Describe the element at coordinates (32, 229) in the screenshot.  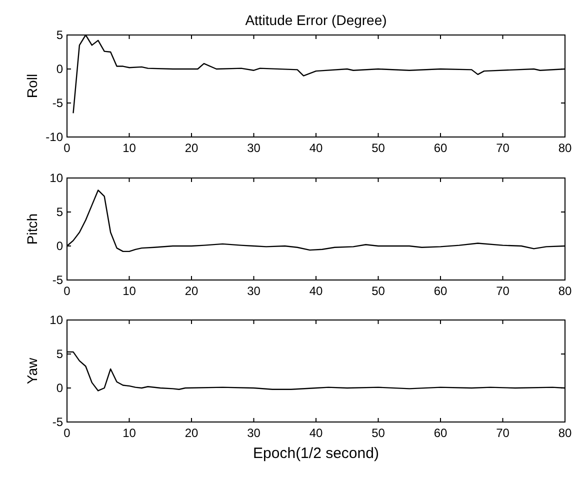
I see `y-axis-title: Pitch` at that location.